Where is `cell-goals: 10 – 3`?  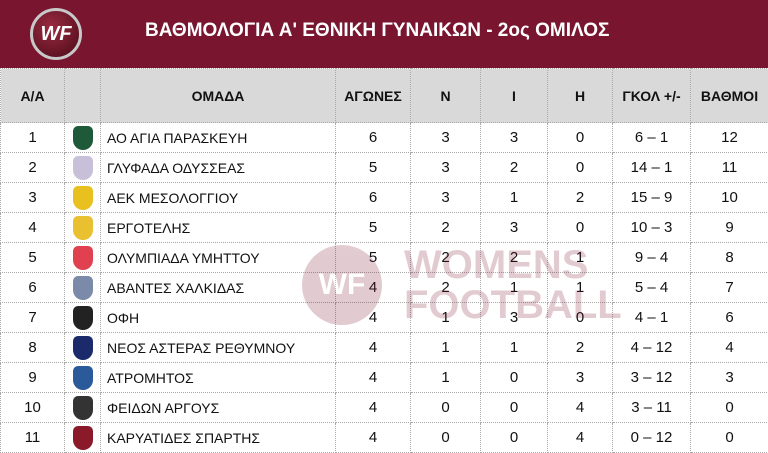 cell-goals: 10 – 3 is located at coordinates (651, 227).